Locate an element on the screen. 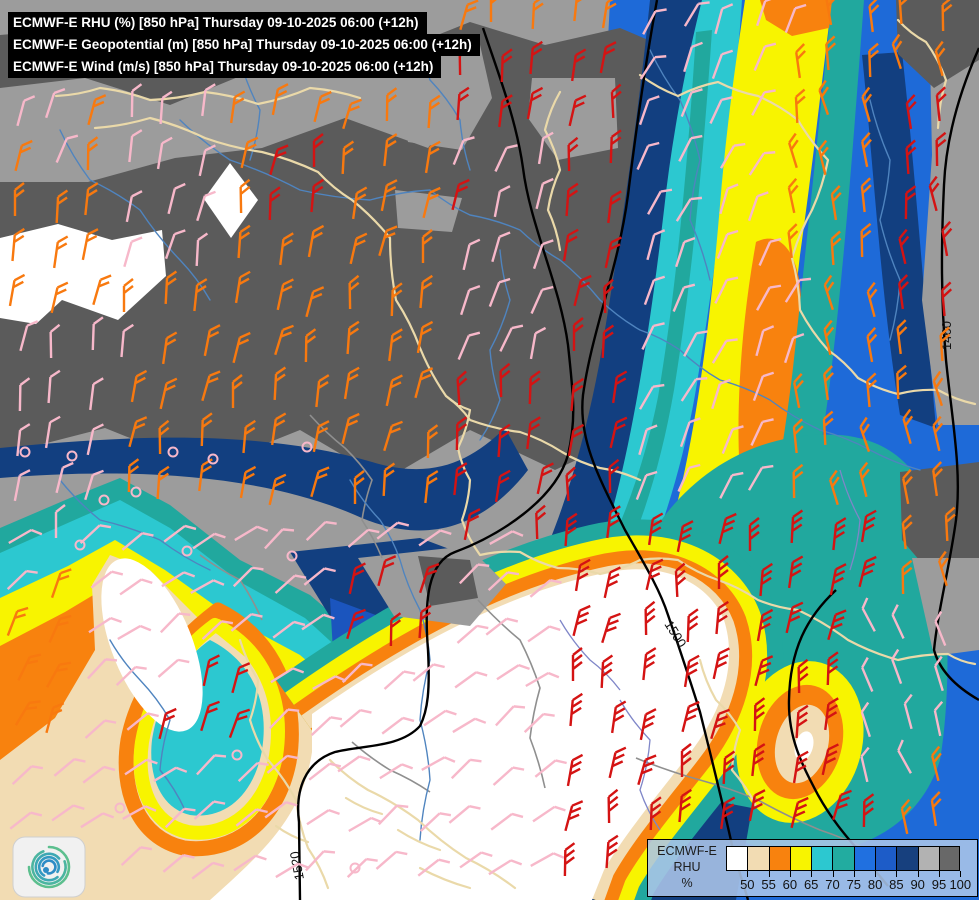 The image size is (979, 900). legend-heading-model: ECMWF-E is located at coordinates (687, 851).